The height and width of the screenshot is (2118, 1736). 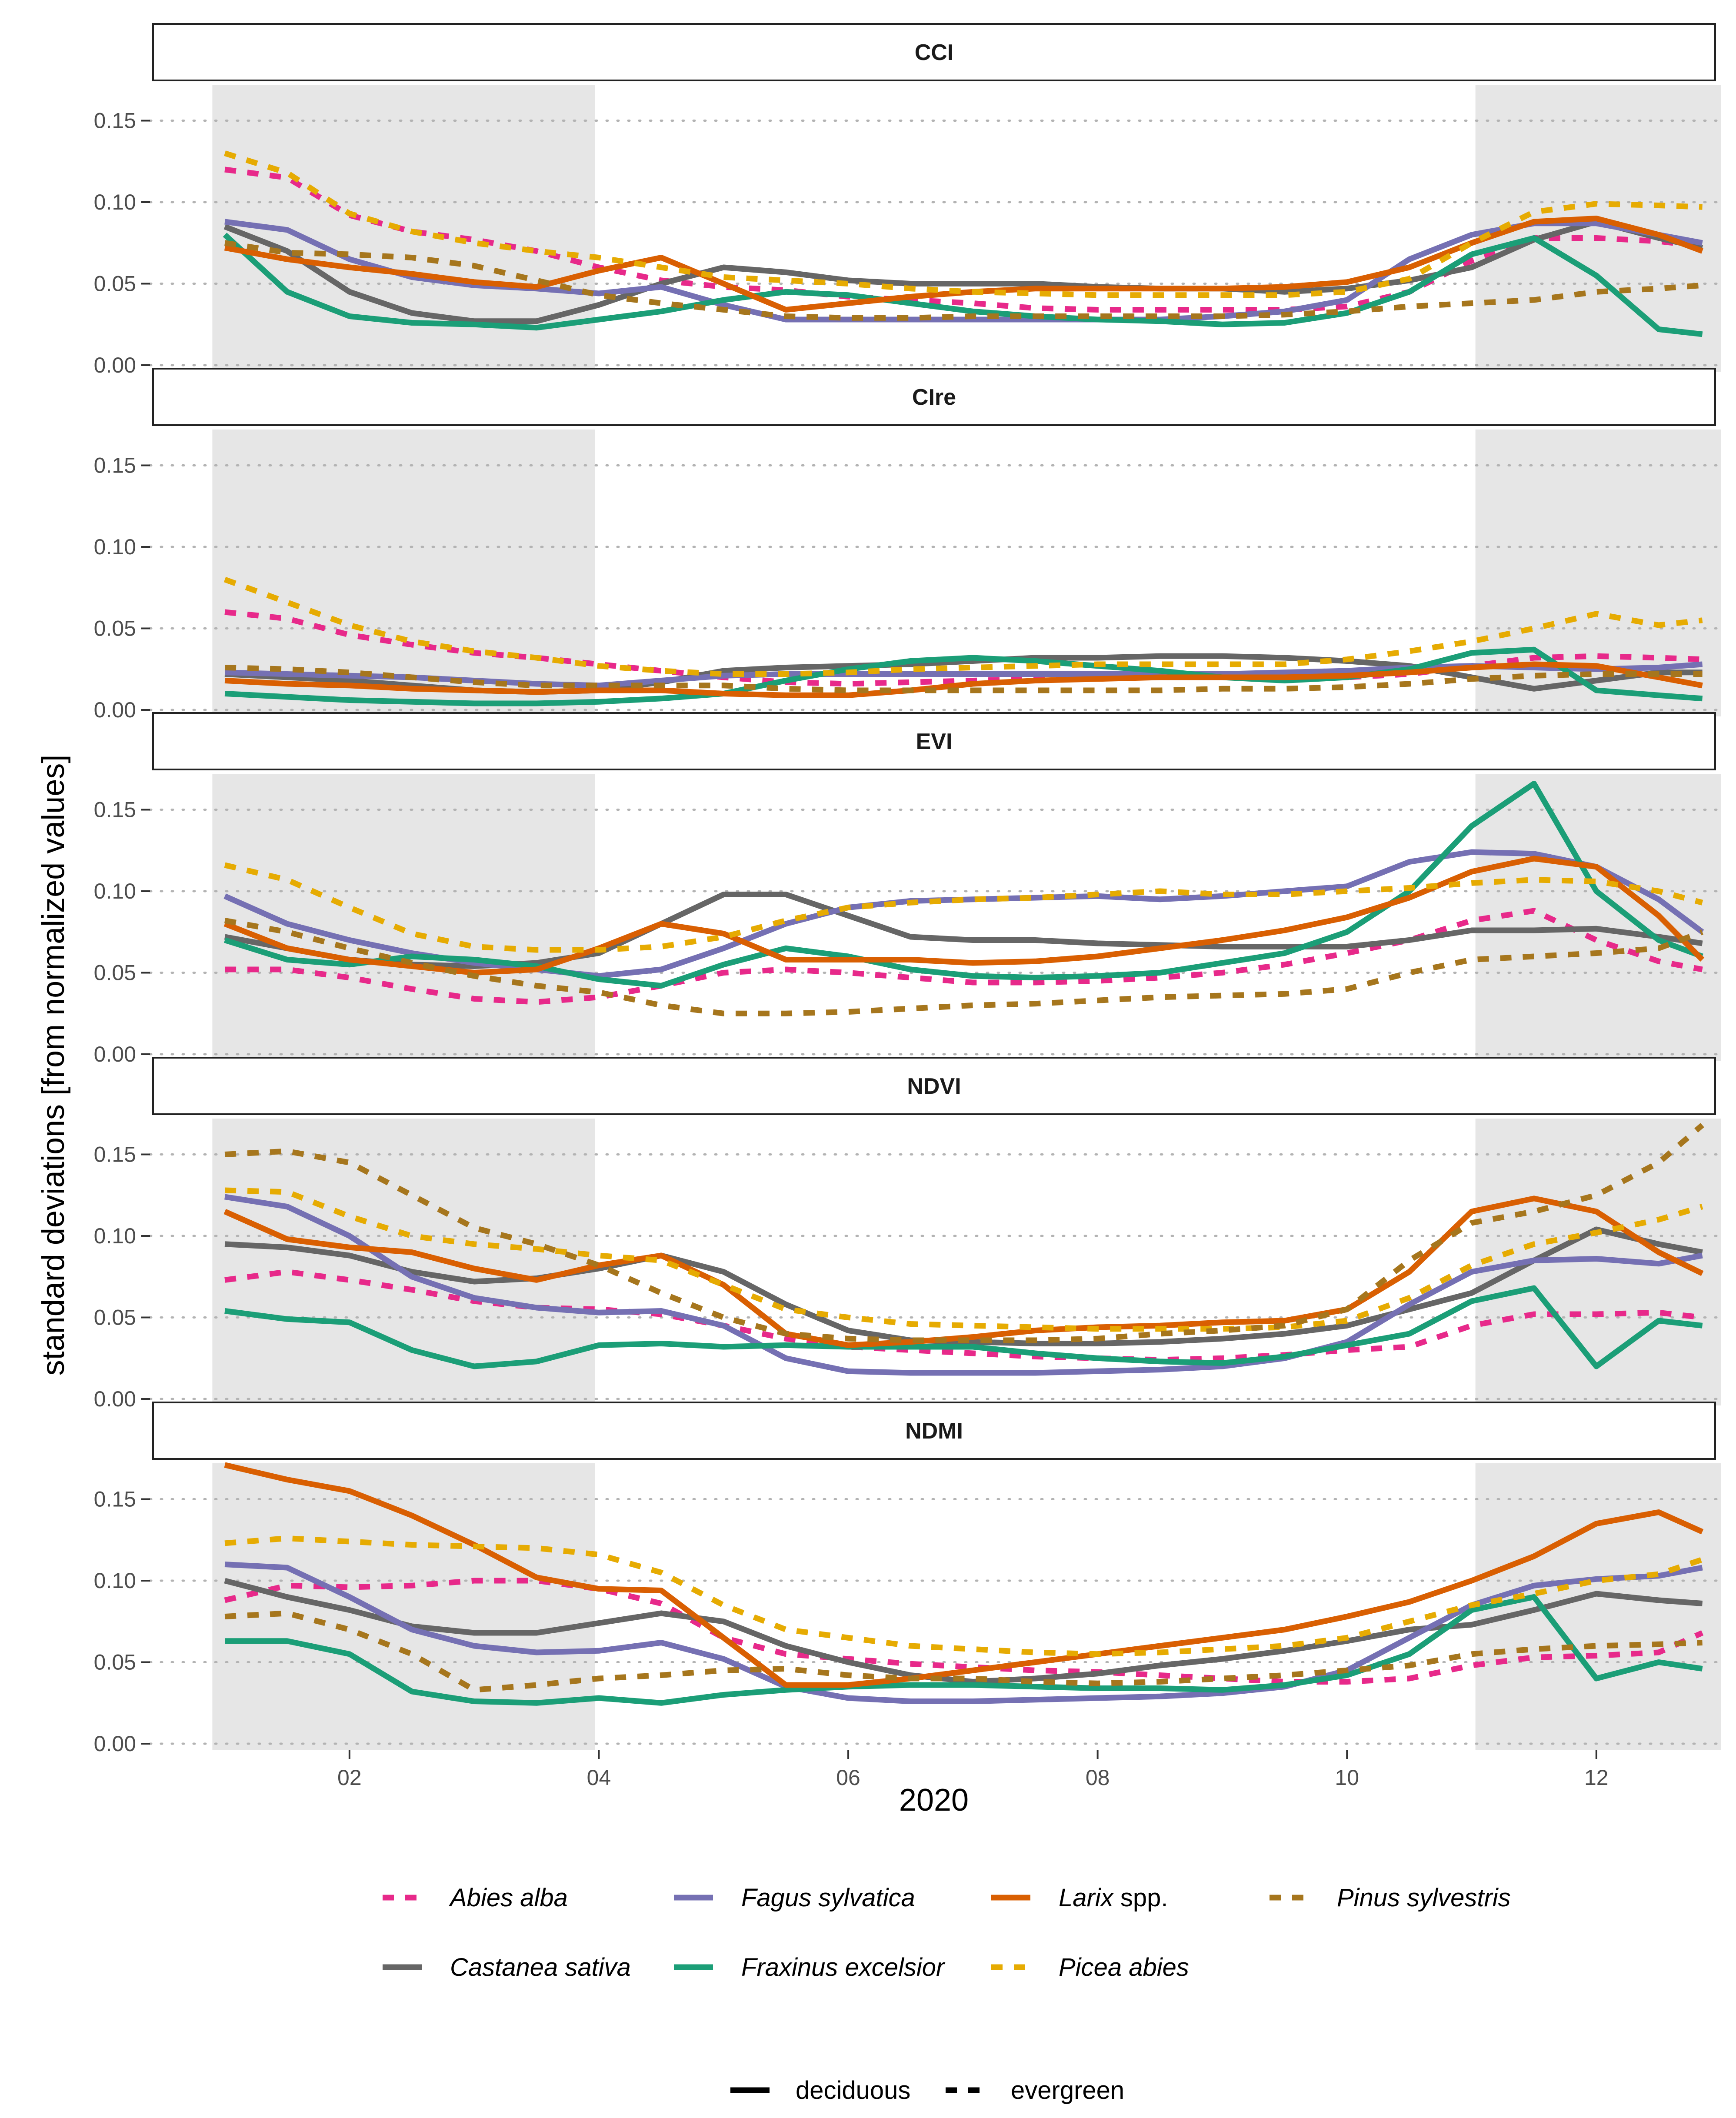 What do you see at coordinates (1424, 1898) in the screenshot?
I see `legend-label: Pinus sylvestris` at bounding box center [1424, 1898].